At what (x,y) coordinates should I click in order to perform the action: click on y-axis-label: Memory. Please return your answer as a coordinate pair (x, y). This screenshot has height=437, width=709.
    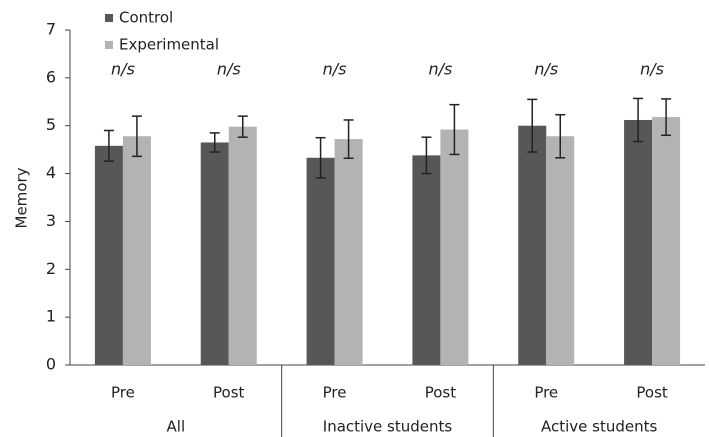
    Looking at the image, I should click on (22, 197).